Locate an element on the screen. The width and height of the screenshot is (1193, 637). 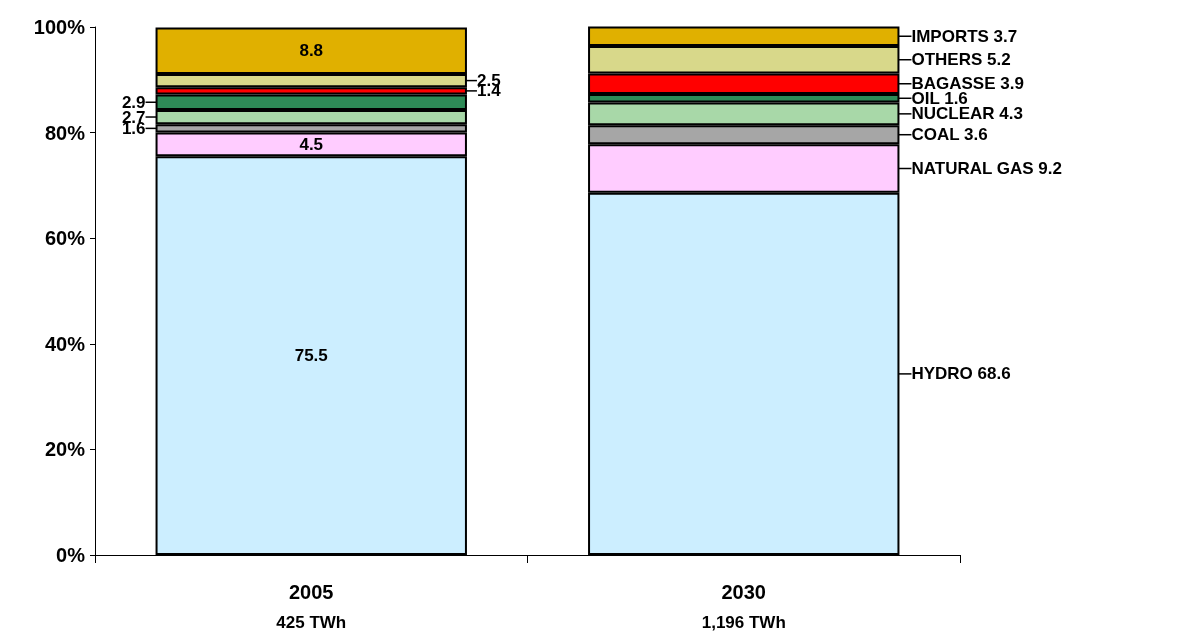
x-tick-label: 2030 1,196 TWh is located at coordinates (743, 606).